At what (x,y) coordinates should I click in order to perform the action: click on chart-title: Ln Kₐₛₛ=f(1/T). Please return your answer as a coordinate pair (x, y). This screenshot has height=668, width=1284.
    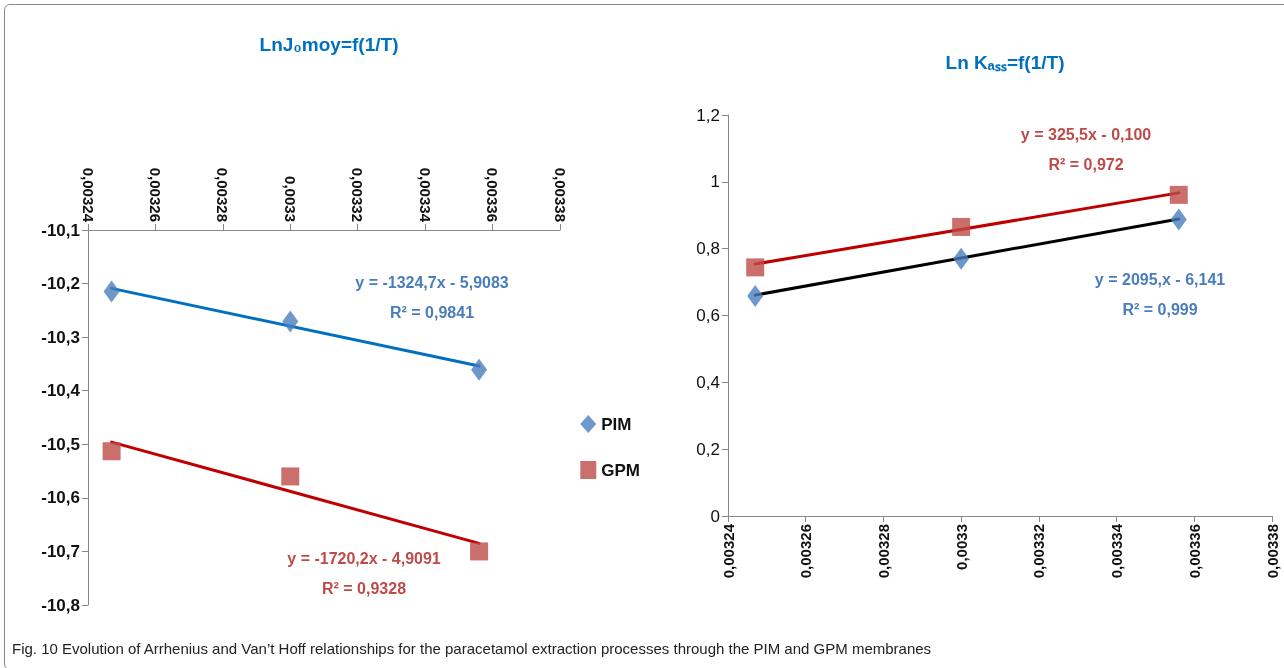
    Looking at the image, I should click on (1005, 62).